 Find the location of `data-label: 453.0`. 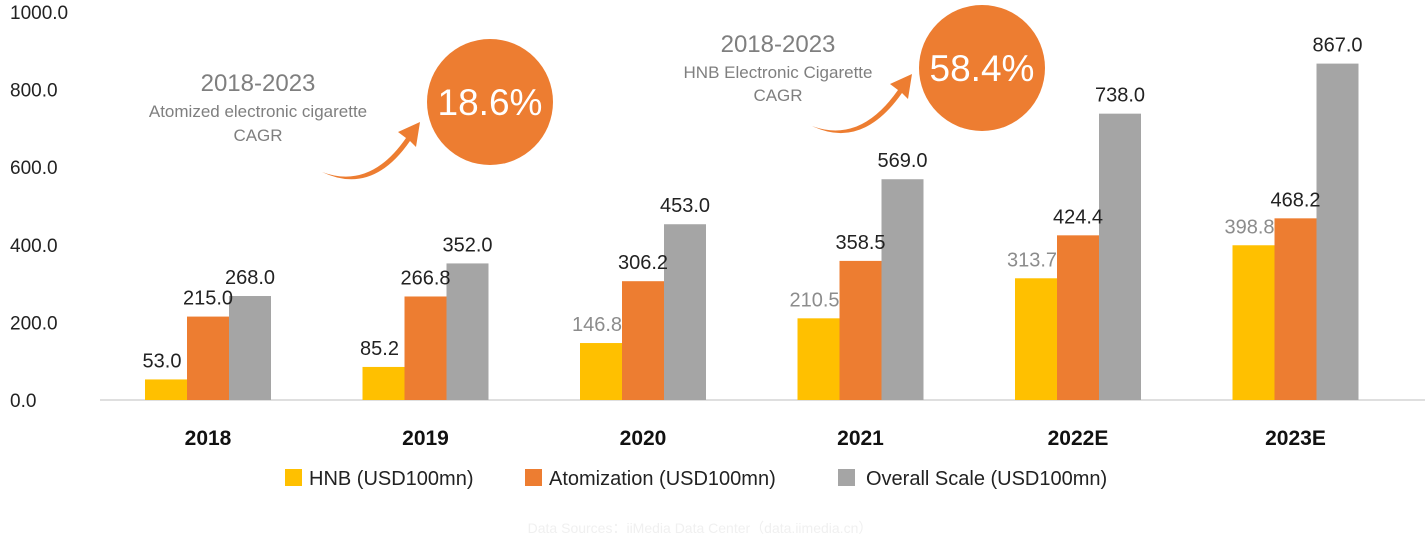

data-label: 453.0 is located at coordinates (685, 206).